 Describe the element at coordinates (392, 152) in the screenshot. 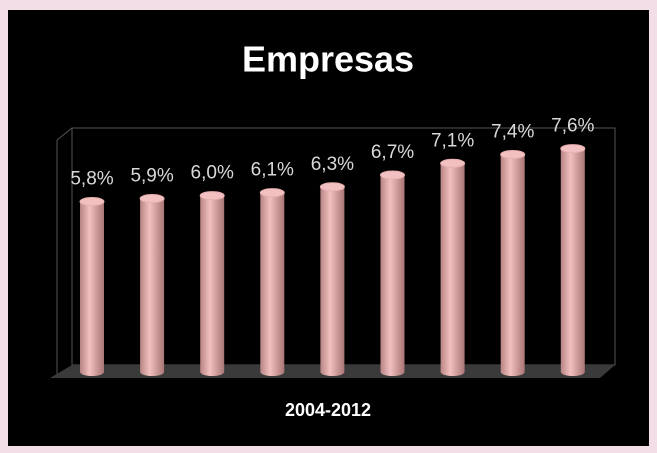

I see `data-label: 6,7%` at that location.